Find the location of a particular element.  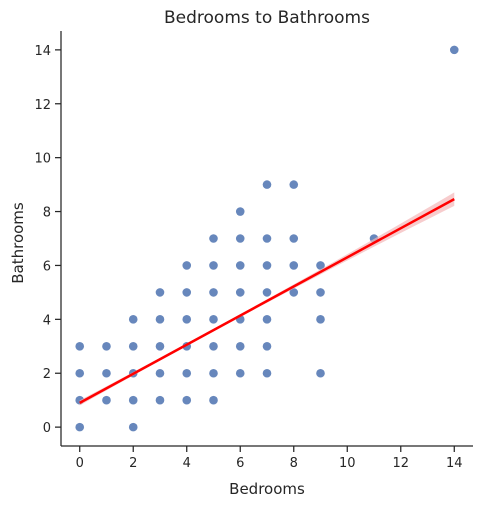

y-tick-label: 10 is located at coordinates (42, 159).